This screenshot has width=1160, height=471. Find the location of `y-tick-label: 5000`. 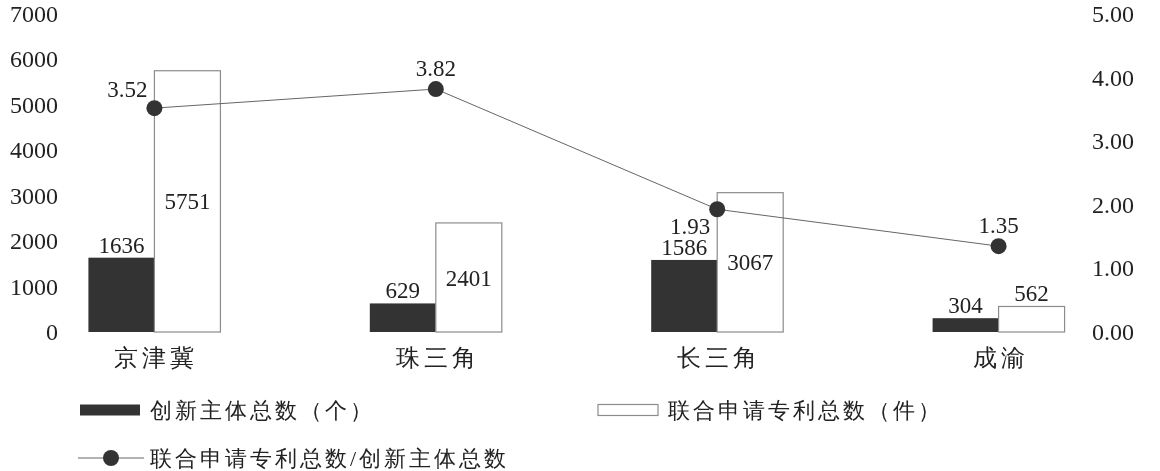

y-tick-label: 5000 is located at coordinates (34, 104).